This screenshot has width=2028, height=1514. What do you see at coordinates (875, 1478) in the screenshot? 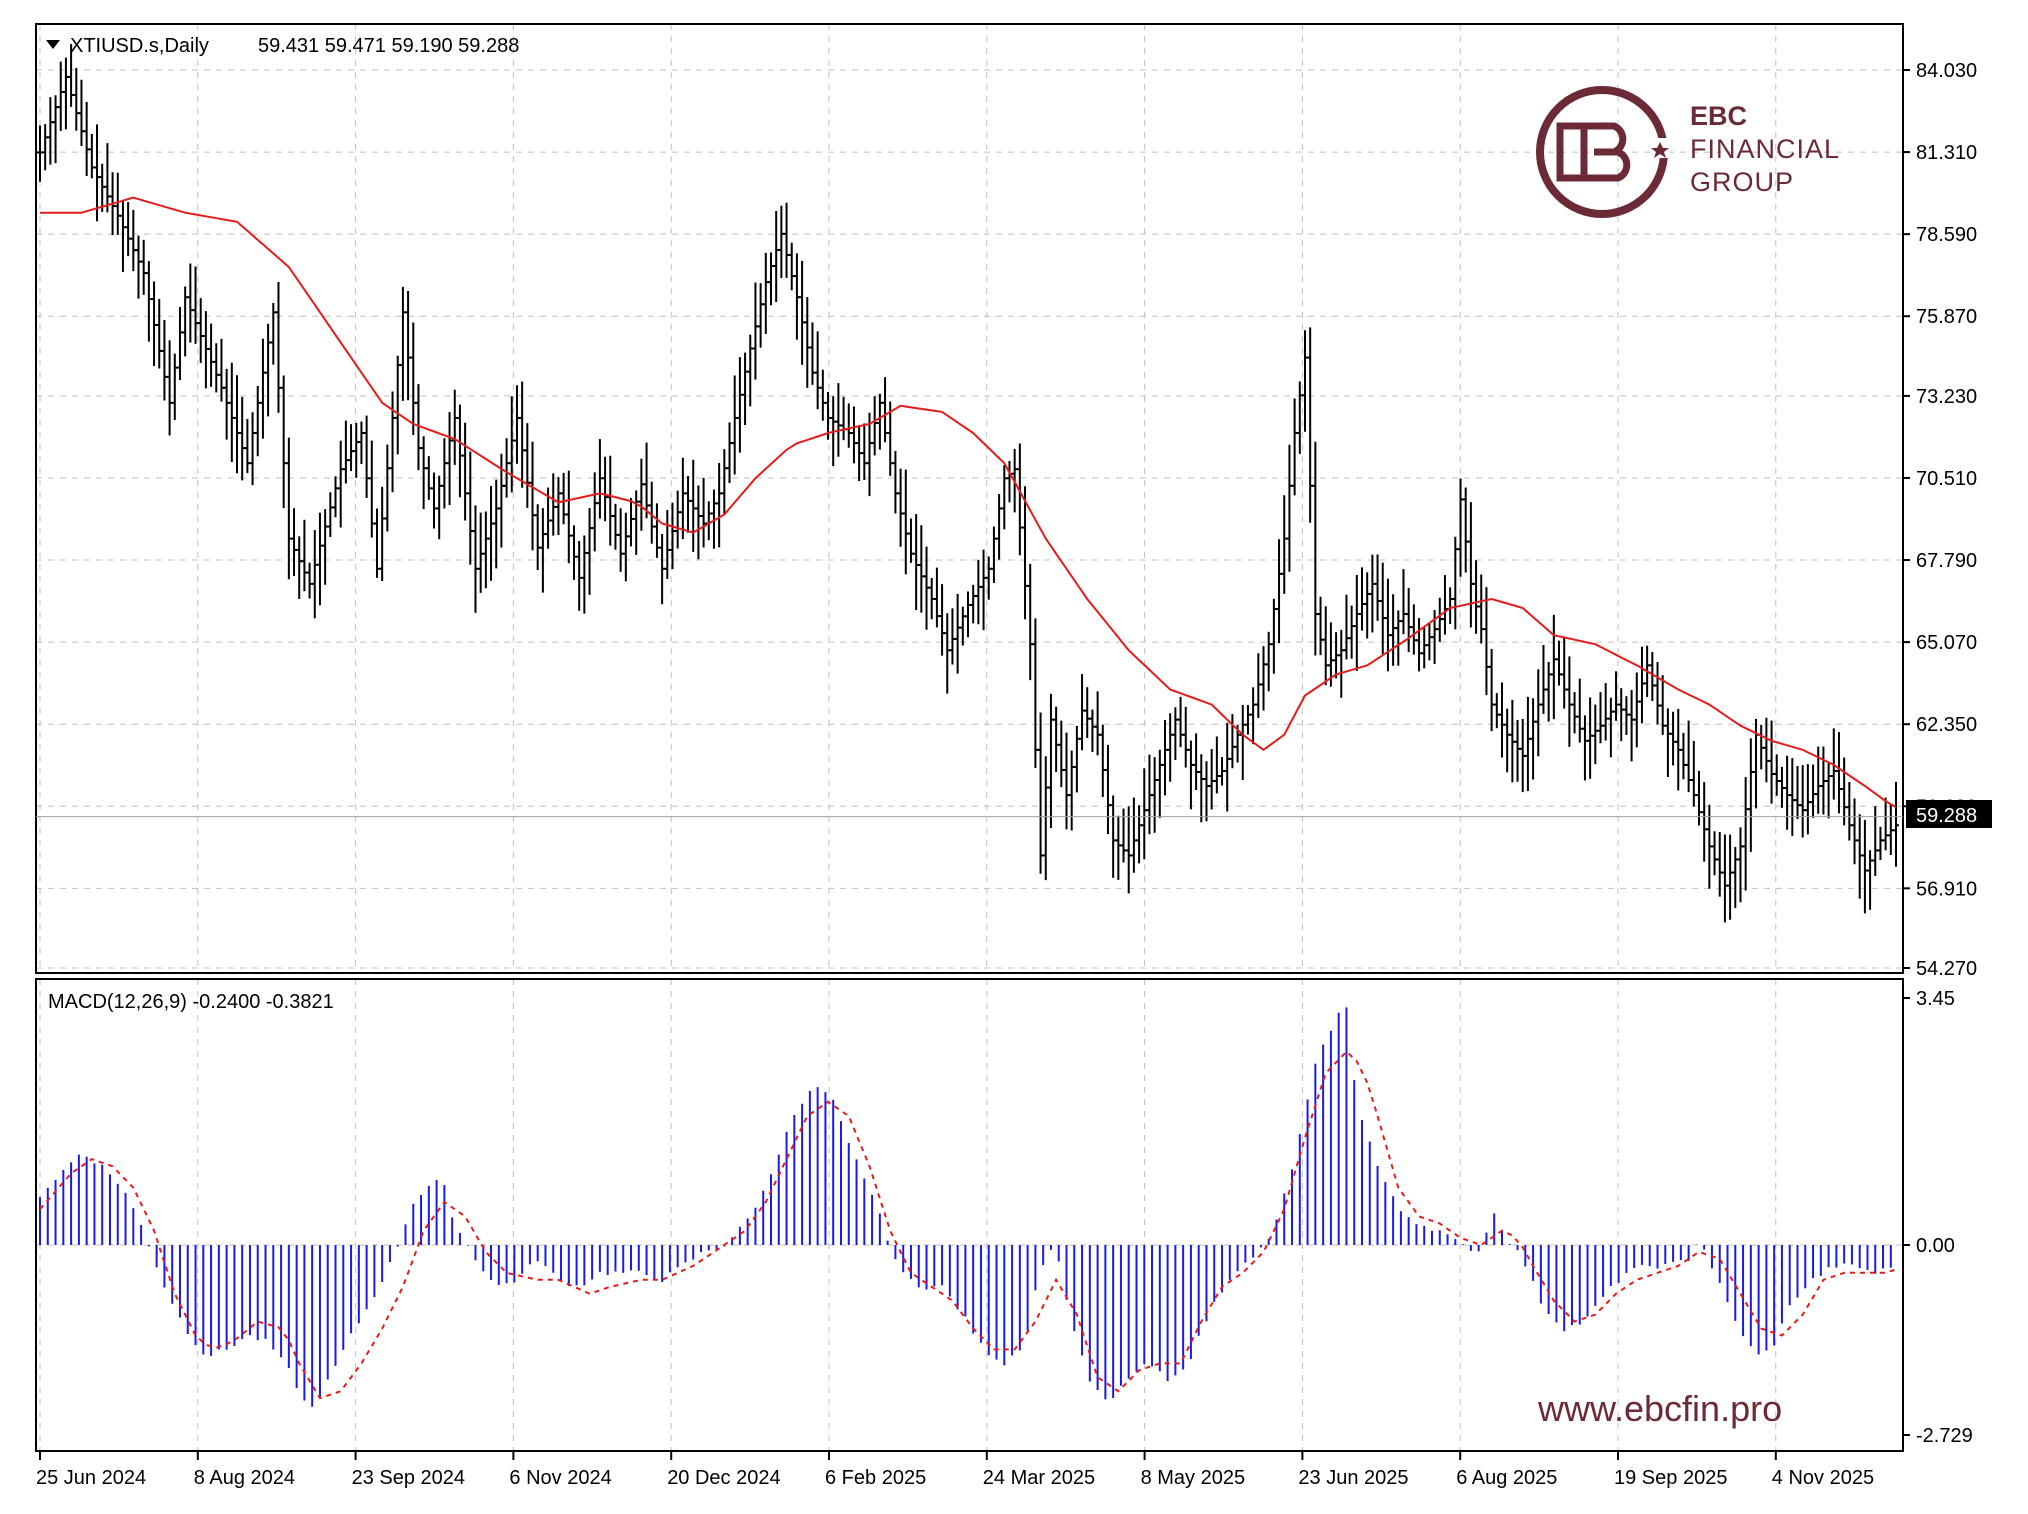
I see `date-tick-label: 6 Feb 2025` at bounding box center [875, 1478].